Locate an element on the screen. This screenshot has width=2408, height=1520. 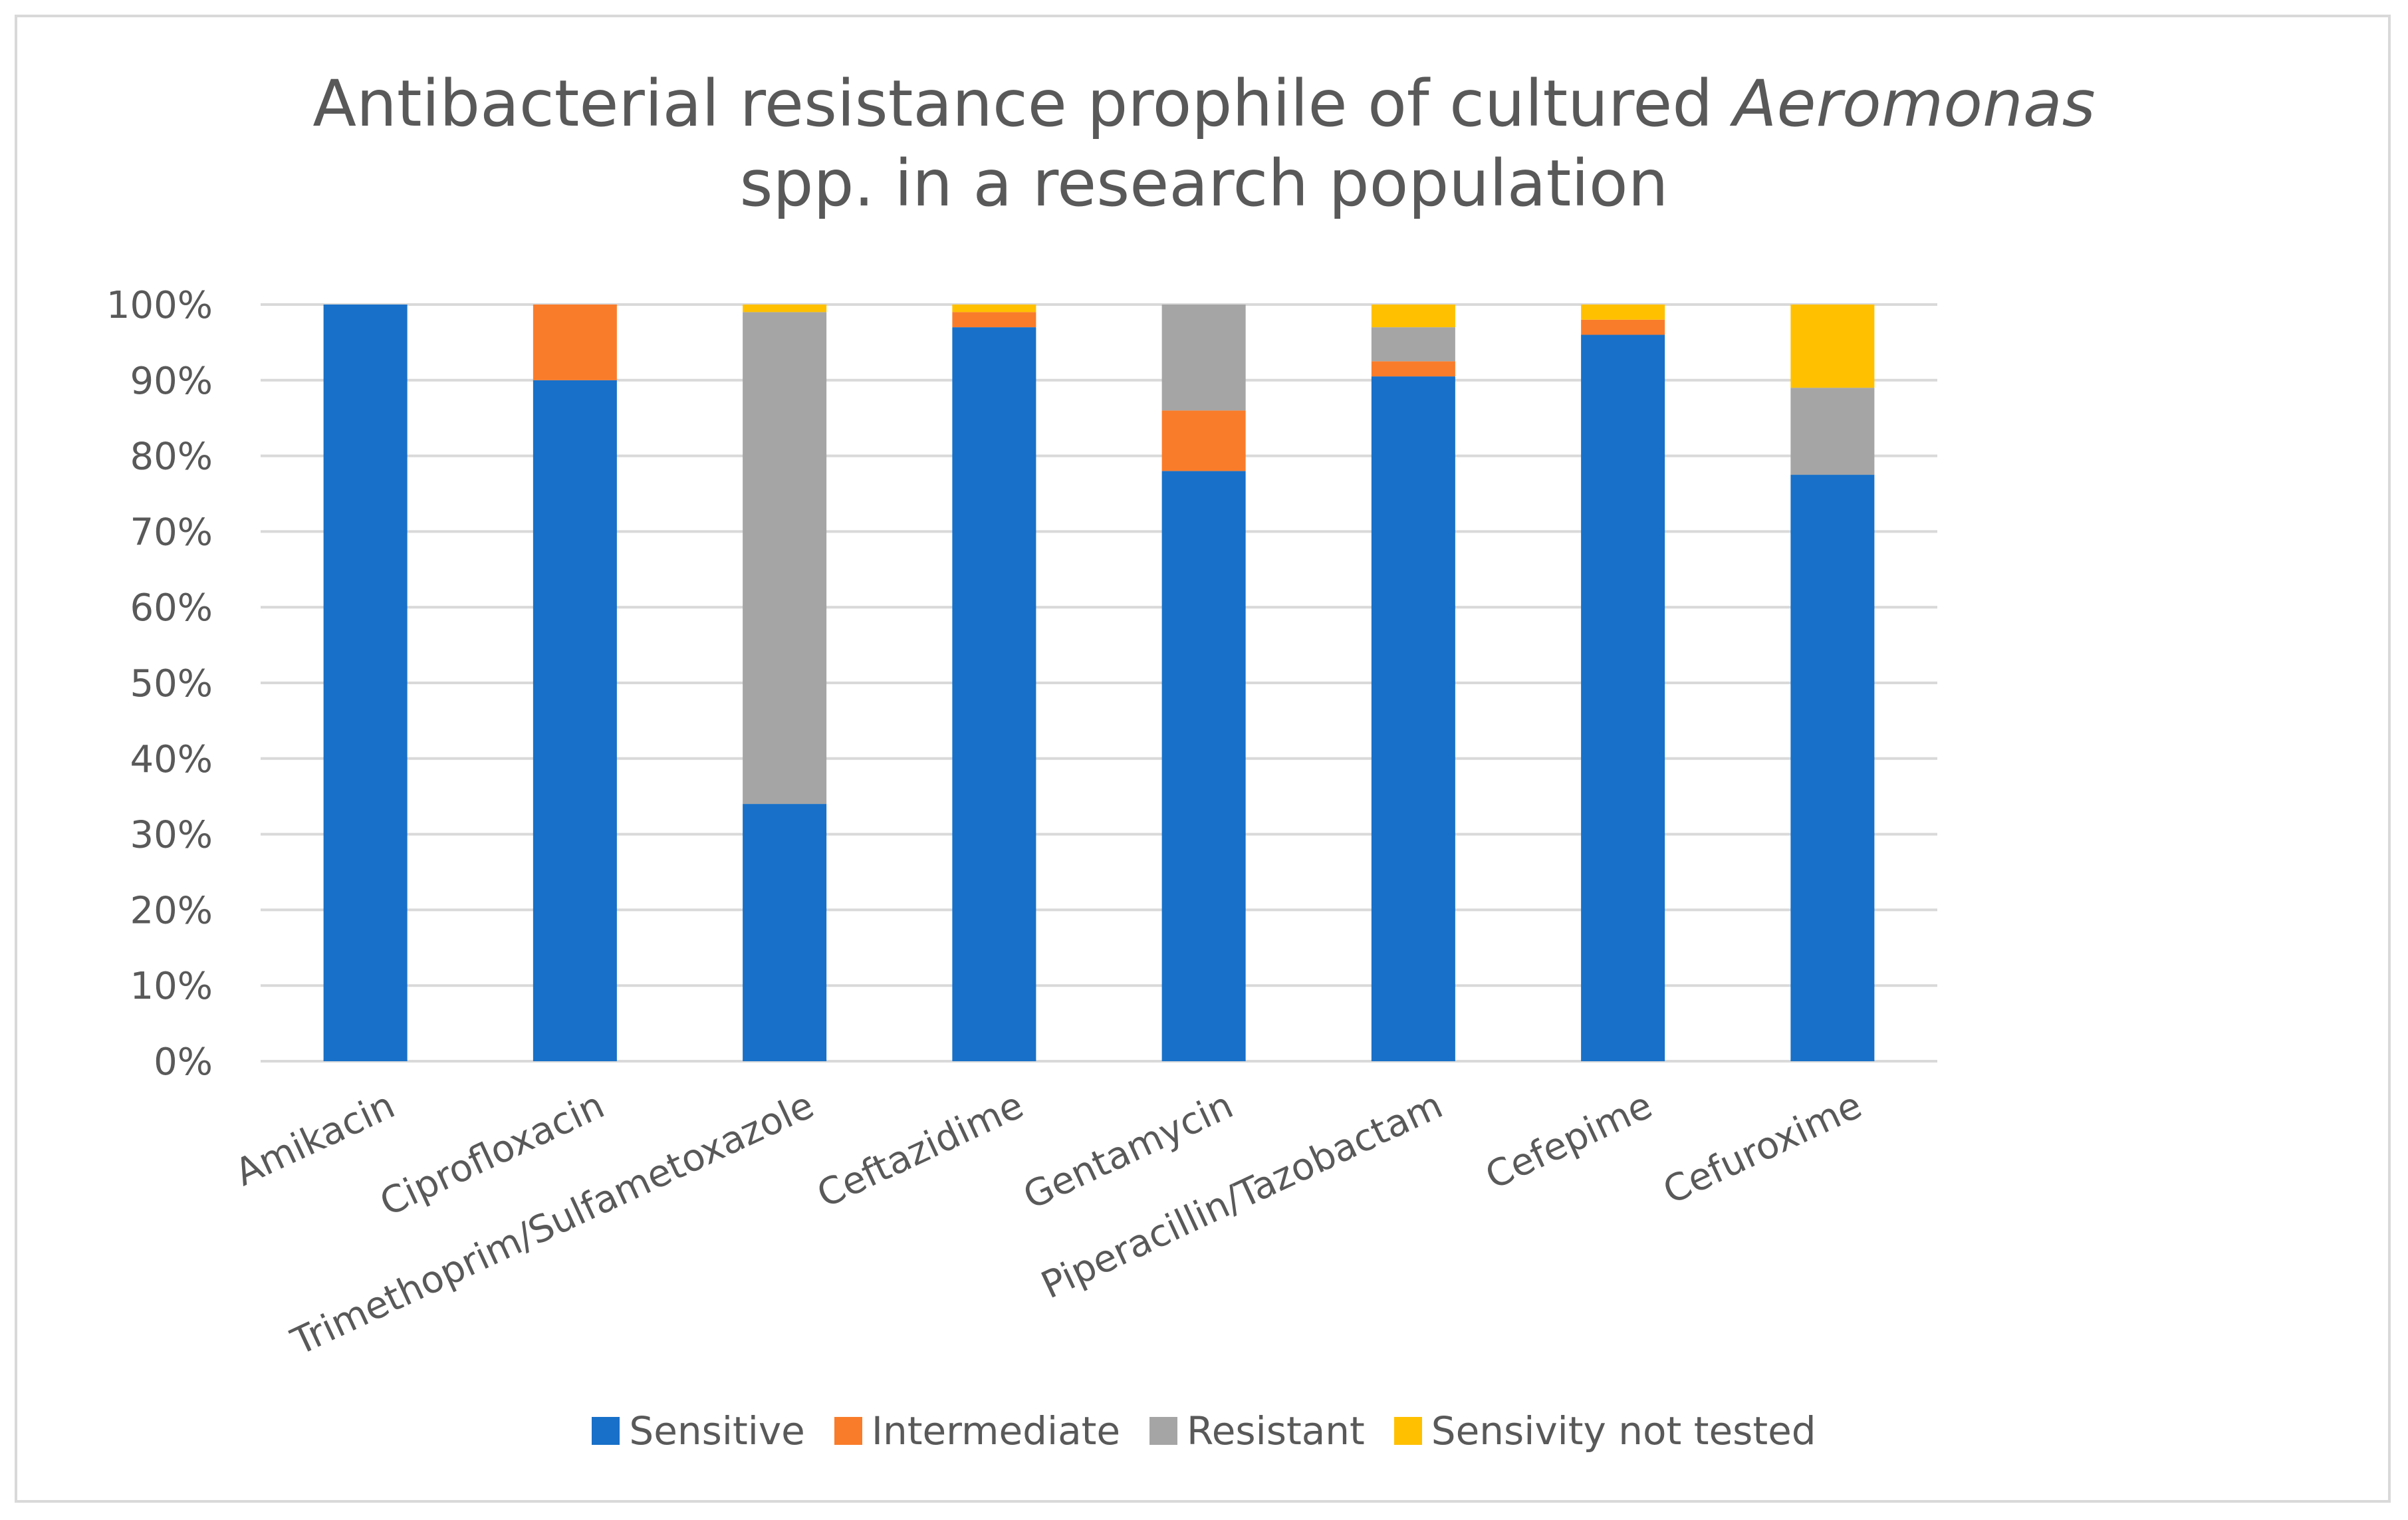
legend-item: Resistant is located at coordinates (1257, 1431).